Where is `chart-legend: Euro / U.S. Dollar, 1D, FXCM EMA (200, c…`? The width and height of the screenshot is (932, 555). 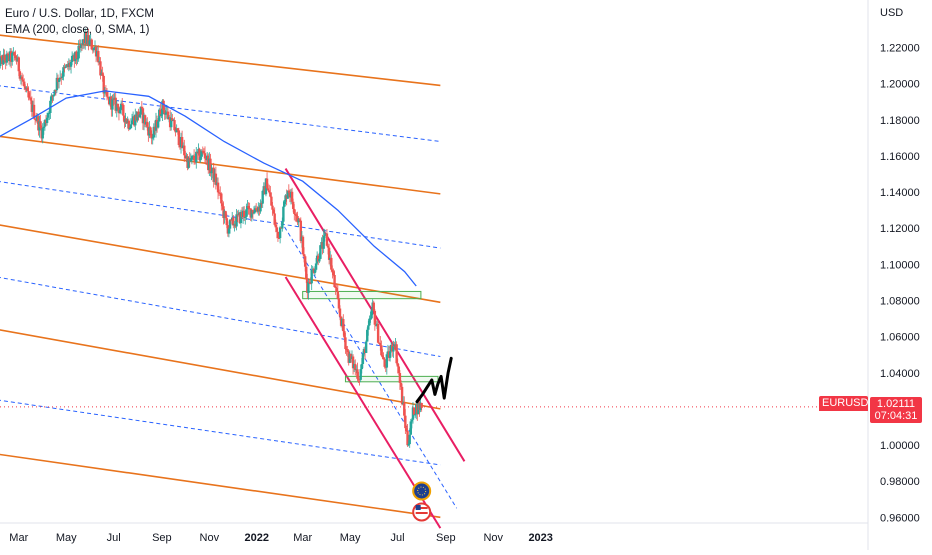 chart-legend: Euro / U.S. Dollar, 1D, FXCM EMA (200, c… is located at coordinates (79, 22).